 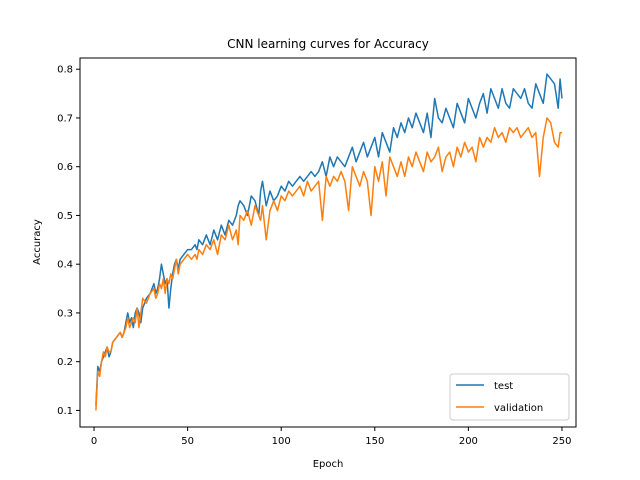 I want to click on y-axis-label: Accuracy, so click(x=37, y=242).